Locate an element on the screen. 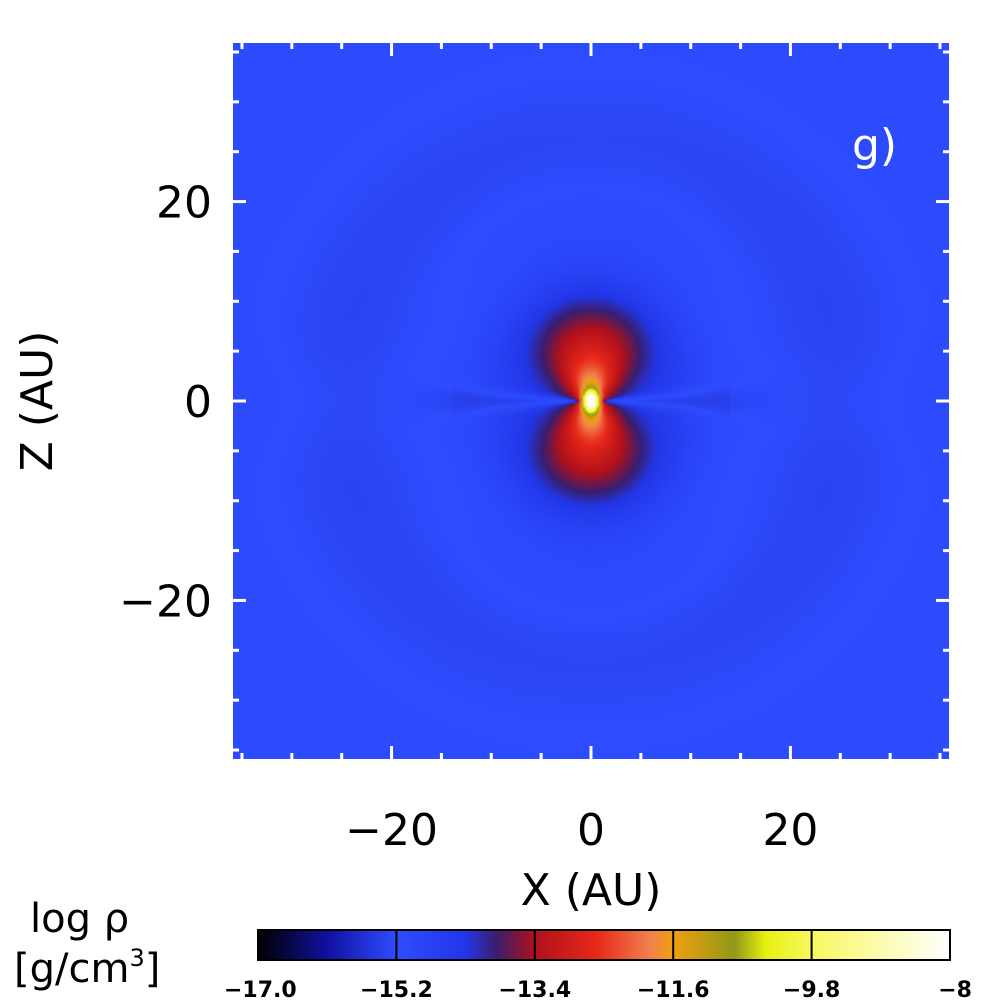 This screenshot has width=1000, height=1004. x-tick-label: −20 is located at coordinates (391, 830).